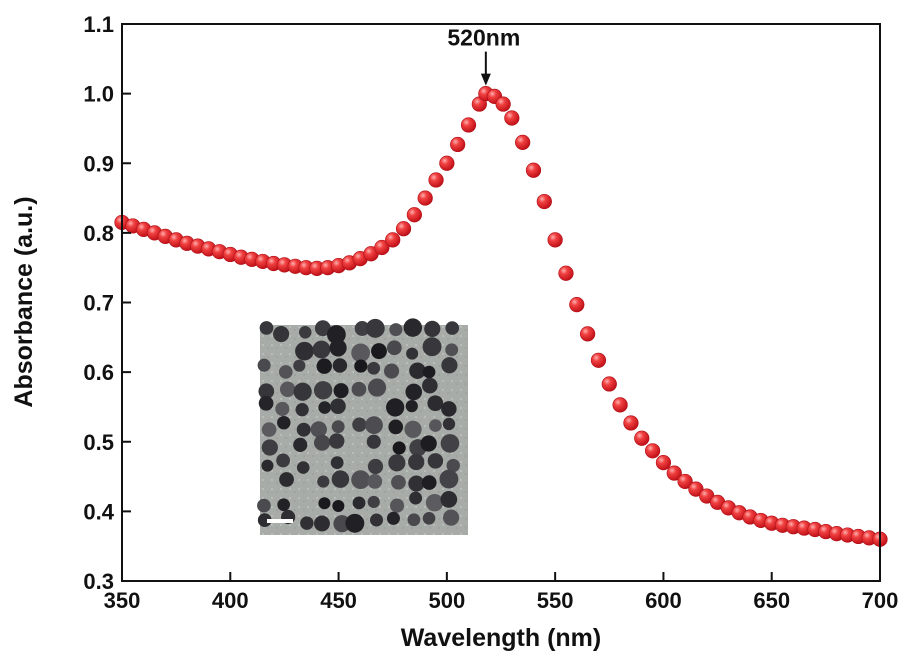 The width and height of the screenshot is (905, 656). What do you see at coordinates (485, 79) in the screenshot?
I see `peak-arrow-head` at bounding box center [485, 79].